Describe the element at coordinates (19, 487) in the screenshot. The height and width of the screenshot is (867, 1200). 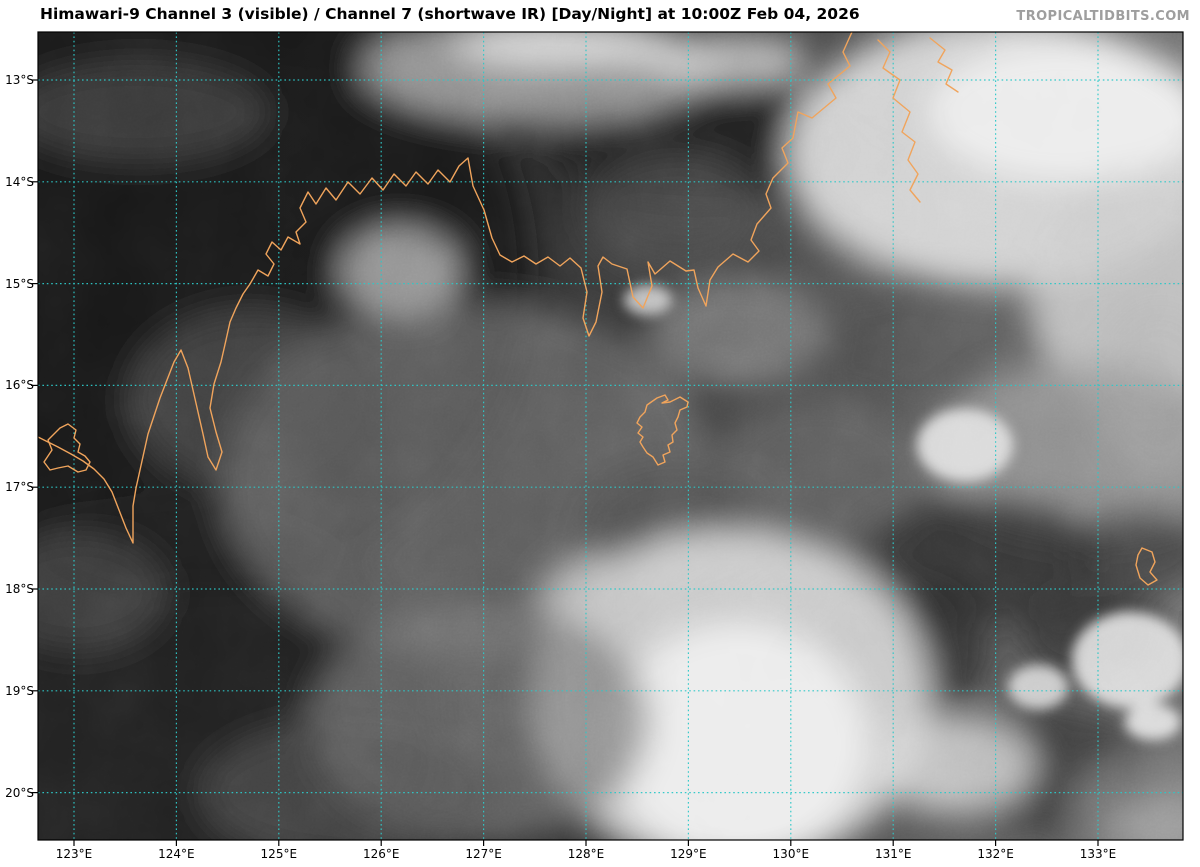
I see `lat-tick-label: 17°S` at that location.